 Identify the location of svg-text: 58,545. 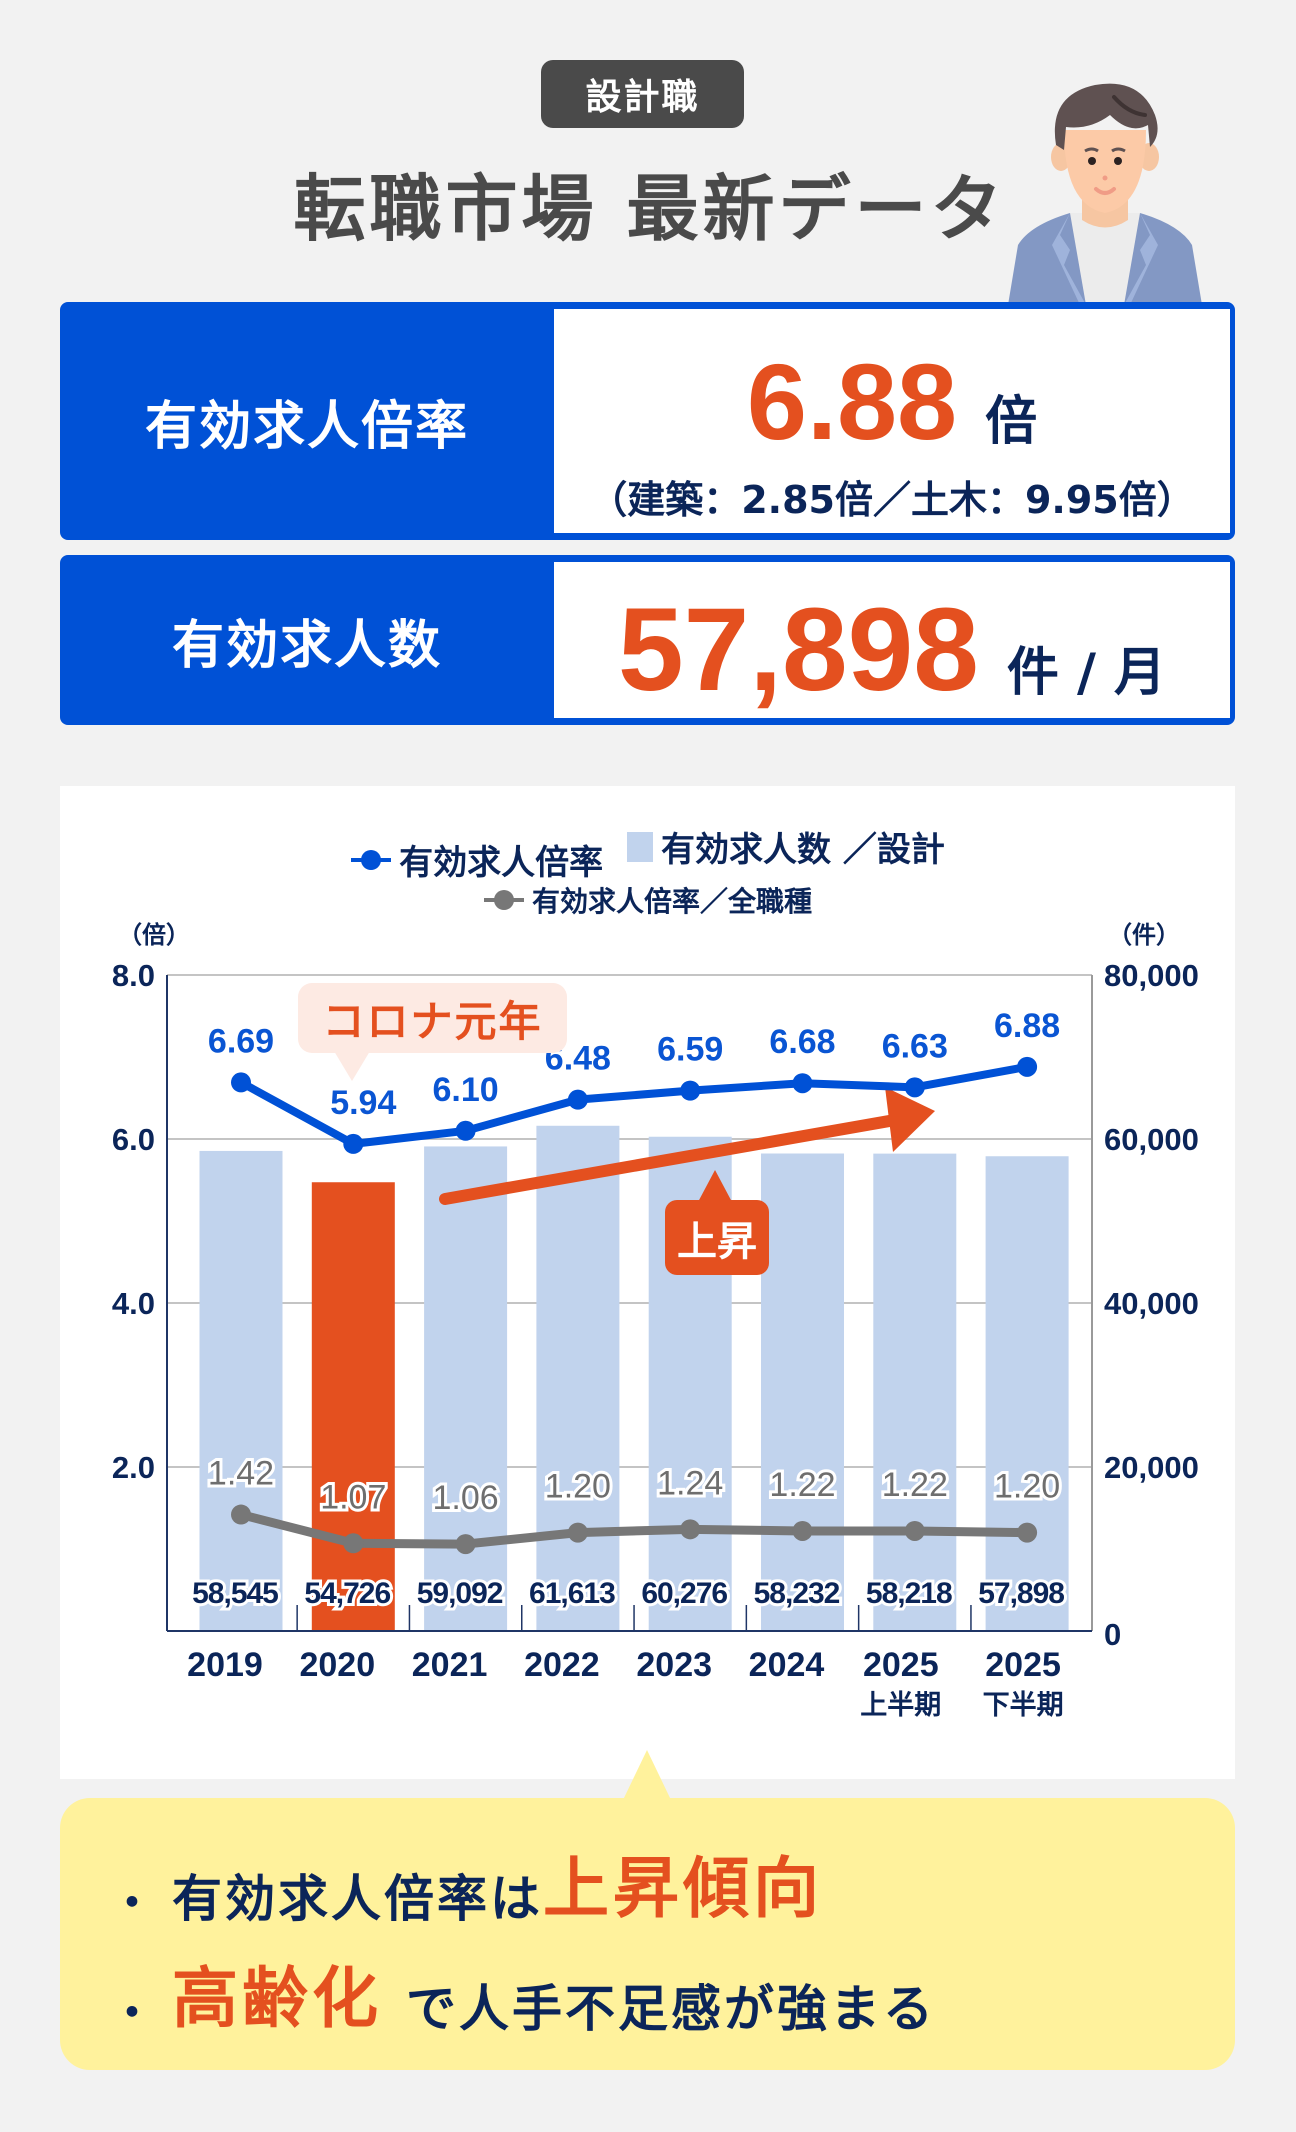
(235, 1593).